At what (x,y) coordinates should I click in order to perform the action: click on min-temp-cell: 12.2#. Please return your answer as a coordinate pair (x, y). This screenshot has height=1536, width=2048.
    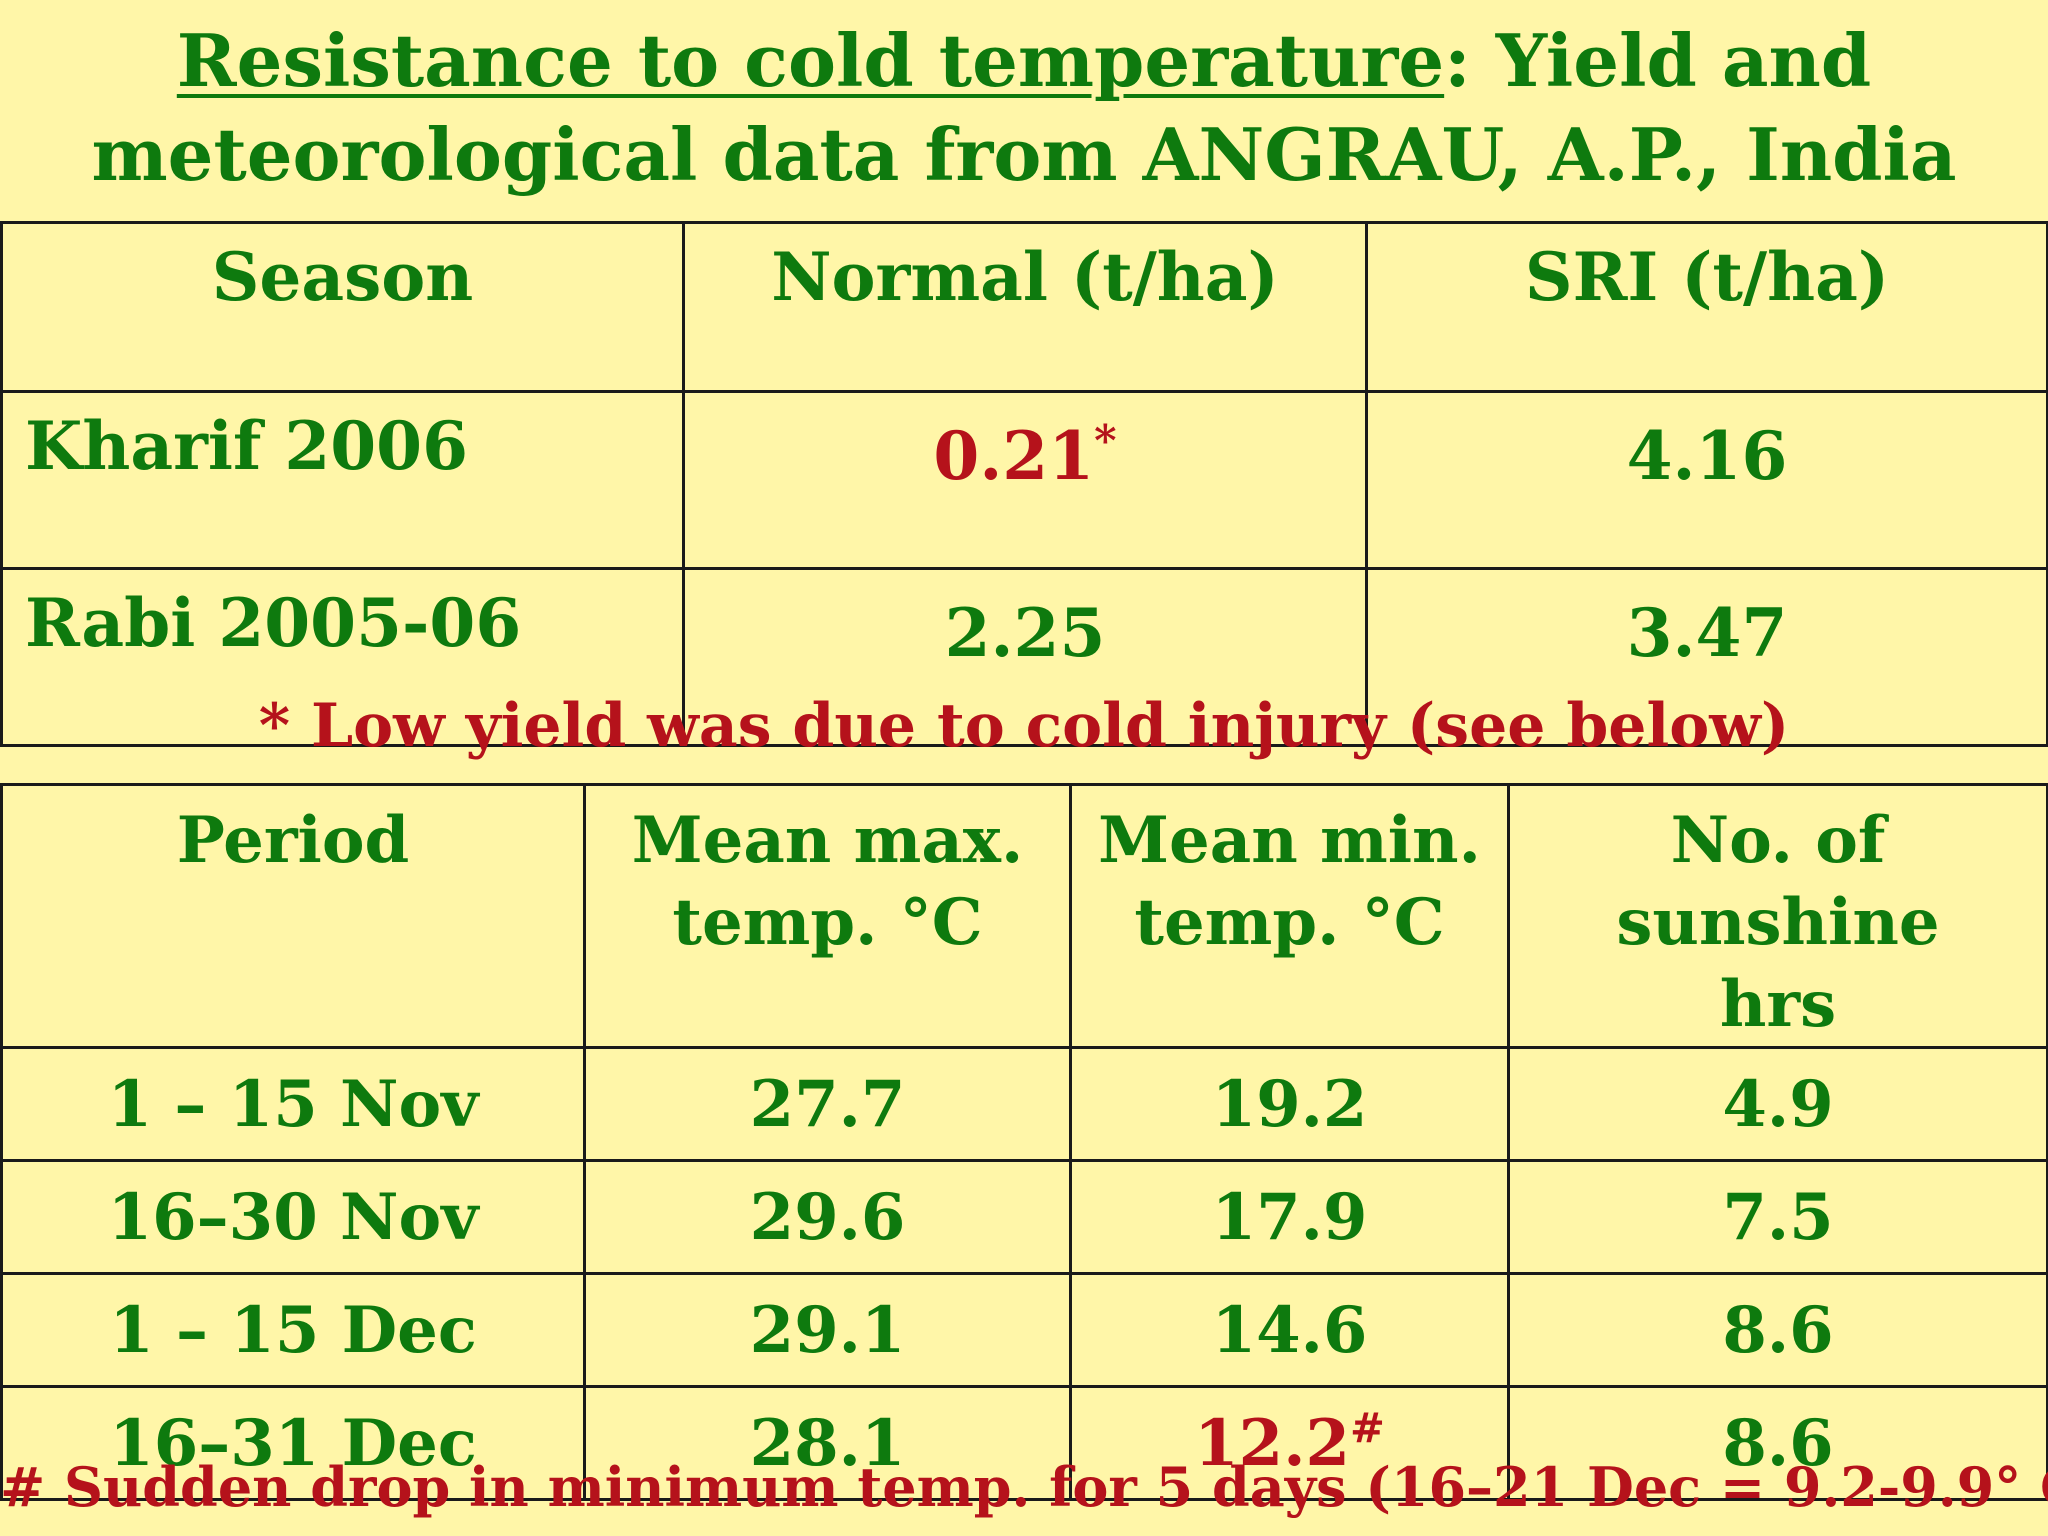
    Looking at the image, I should click on (1289, 1443).